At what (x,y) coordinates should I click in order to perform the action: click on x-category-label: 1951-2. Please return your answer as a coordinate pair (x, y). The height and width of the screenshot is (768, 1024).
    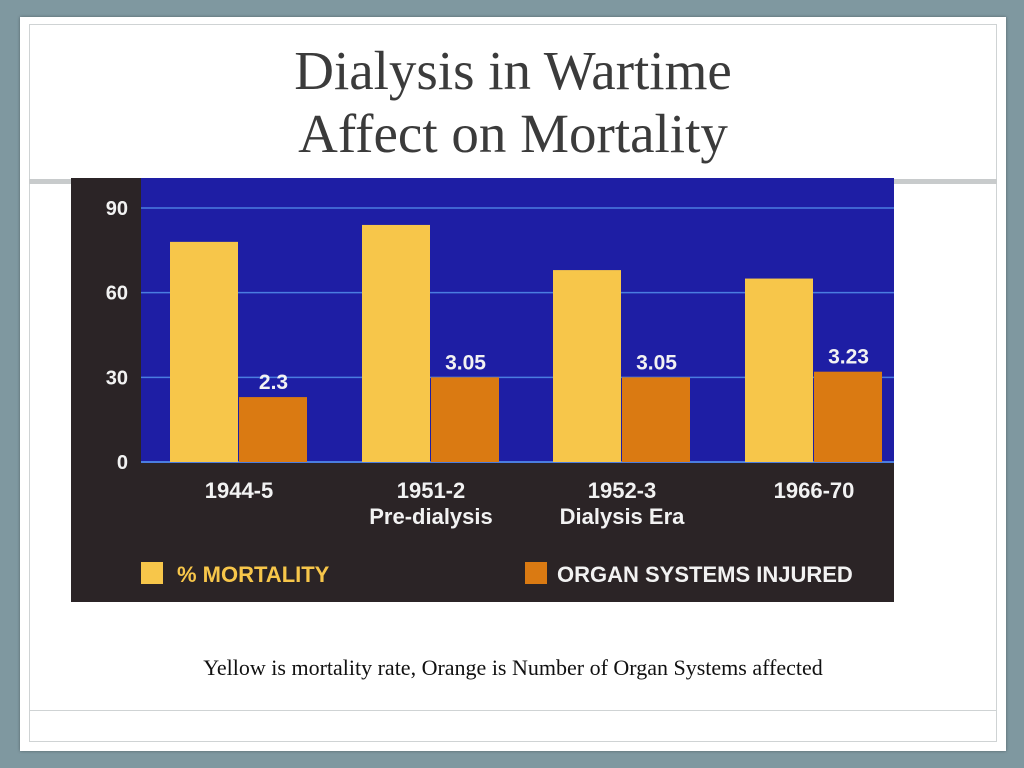
    Looking at the image, I should click on (431, 490).